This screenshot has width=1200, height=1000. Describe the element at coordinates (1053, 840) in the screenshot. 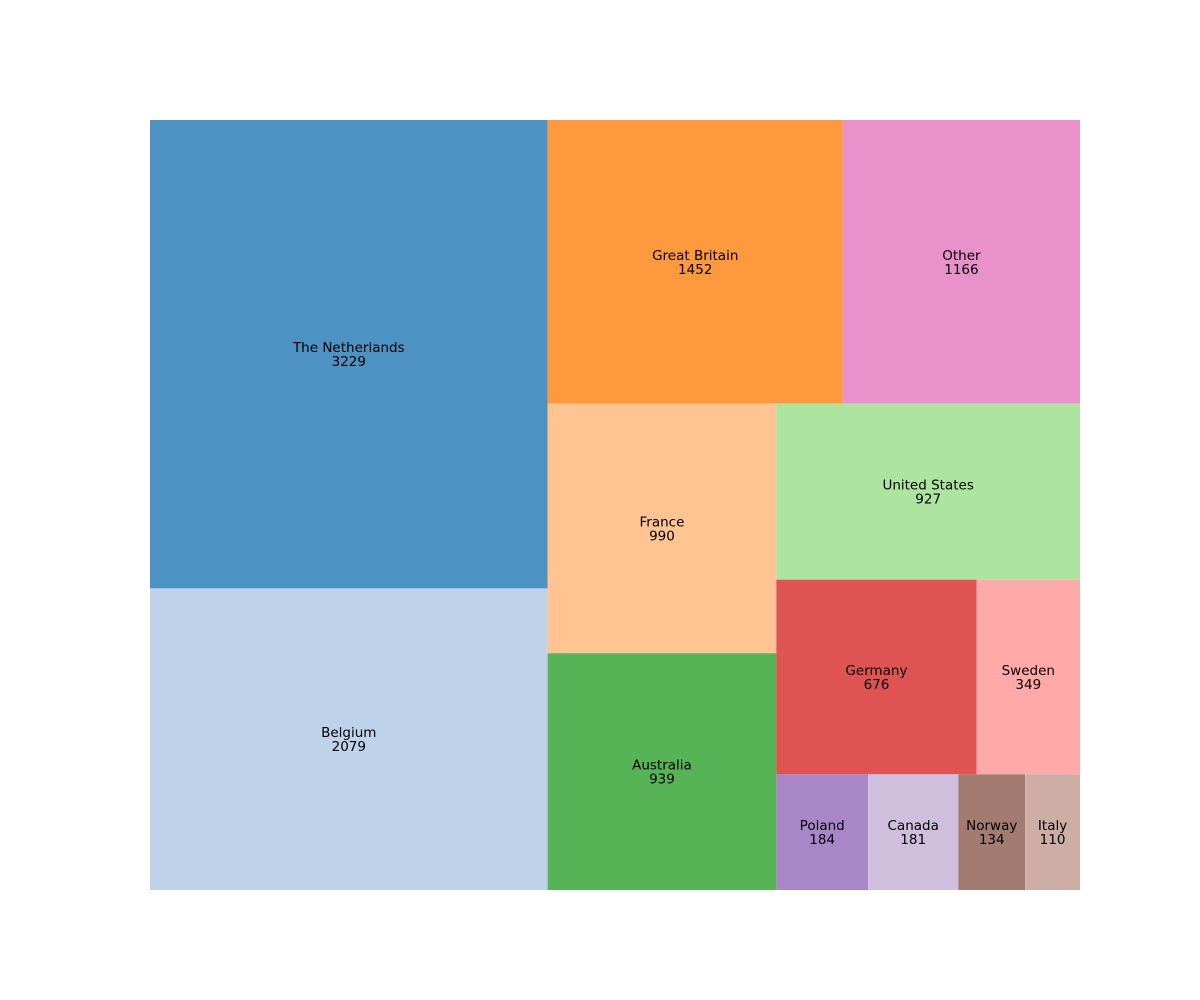

I see `tile-value-italy: 110` at that location.